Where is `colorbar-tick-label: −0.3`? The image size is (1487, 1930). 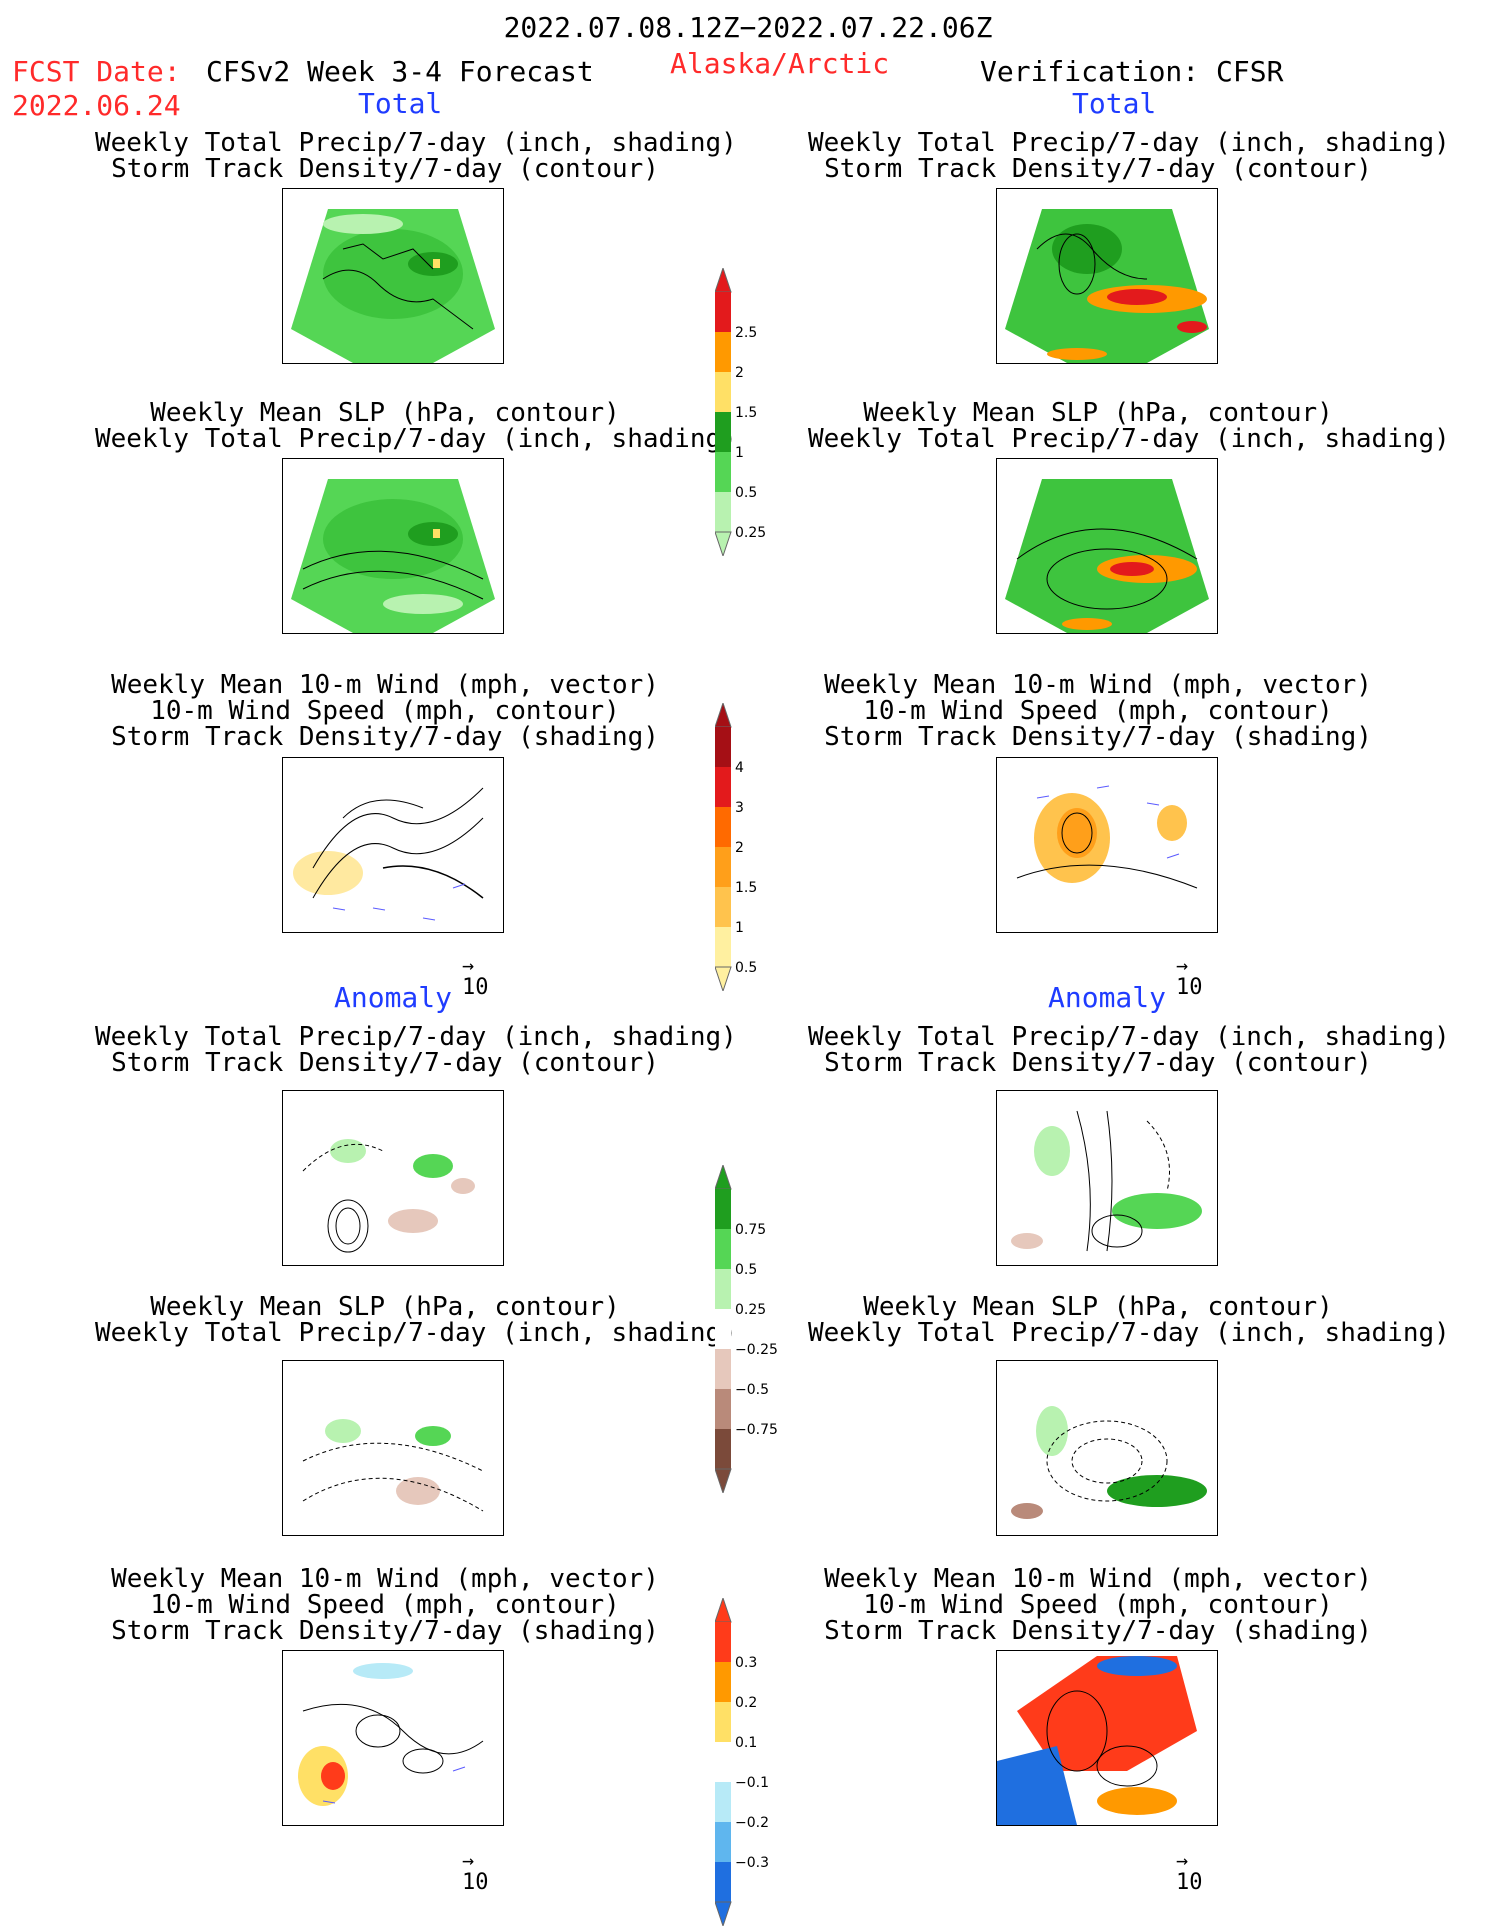 colorbar-tick-label: −0.3 is located at coordinates (752, 1863).